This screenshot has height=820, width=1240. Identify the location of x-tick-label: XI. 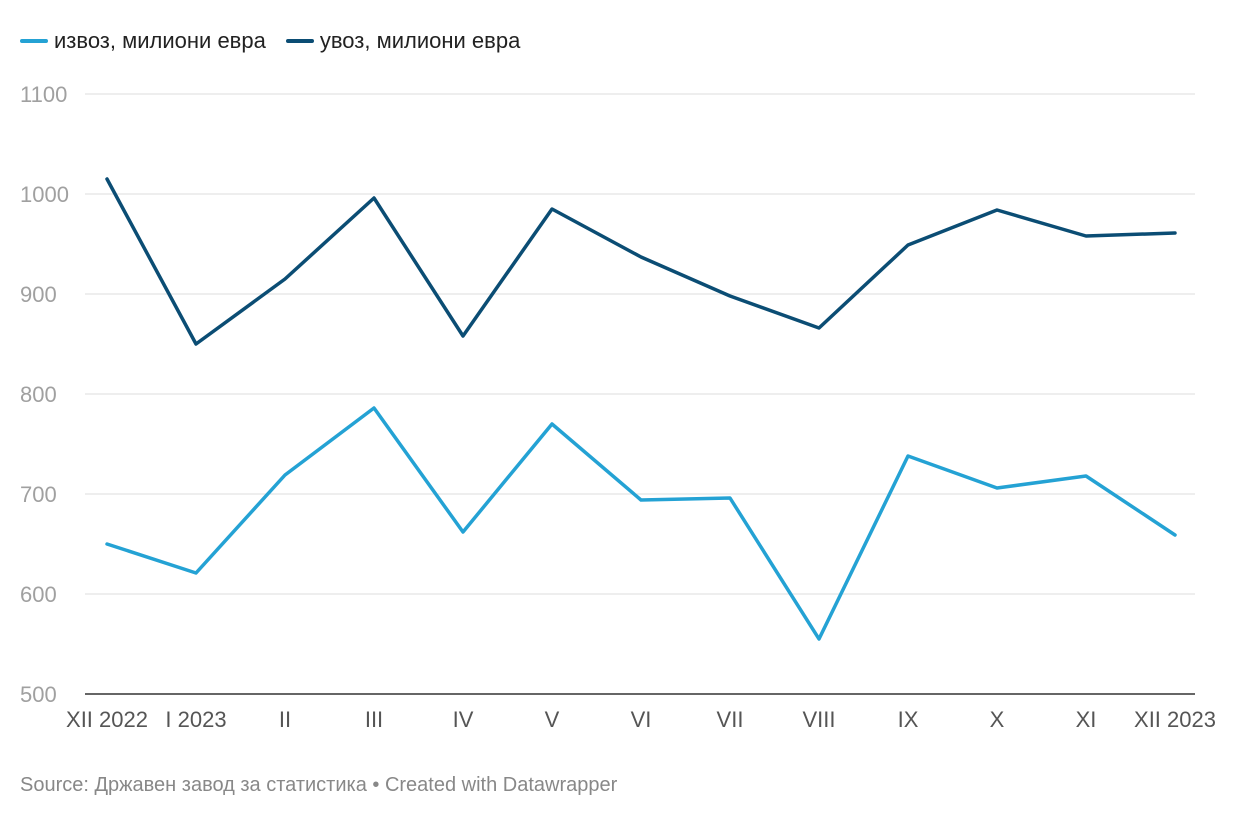
(1086, 719).